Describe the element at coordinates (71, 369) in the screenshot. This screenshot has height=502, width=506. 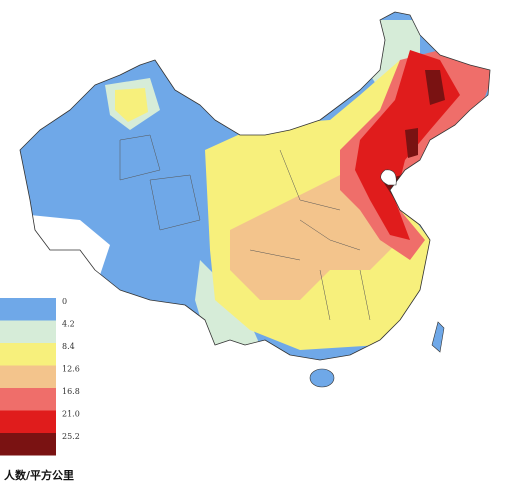
I see `legend-label: 12.6` at that location.